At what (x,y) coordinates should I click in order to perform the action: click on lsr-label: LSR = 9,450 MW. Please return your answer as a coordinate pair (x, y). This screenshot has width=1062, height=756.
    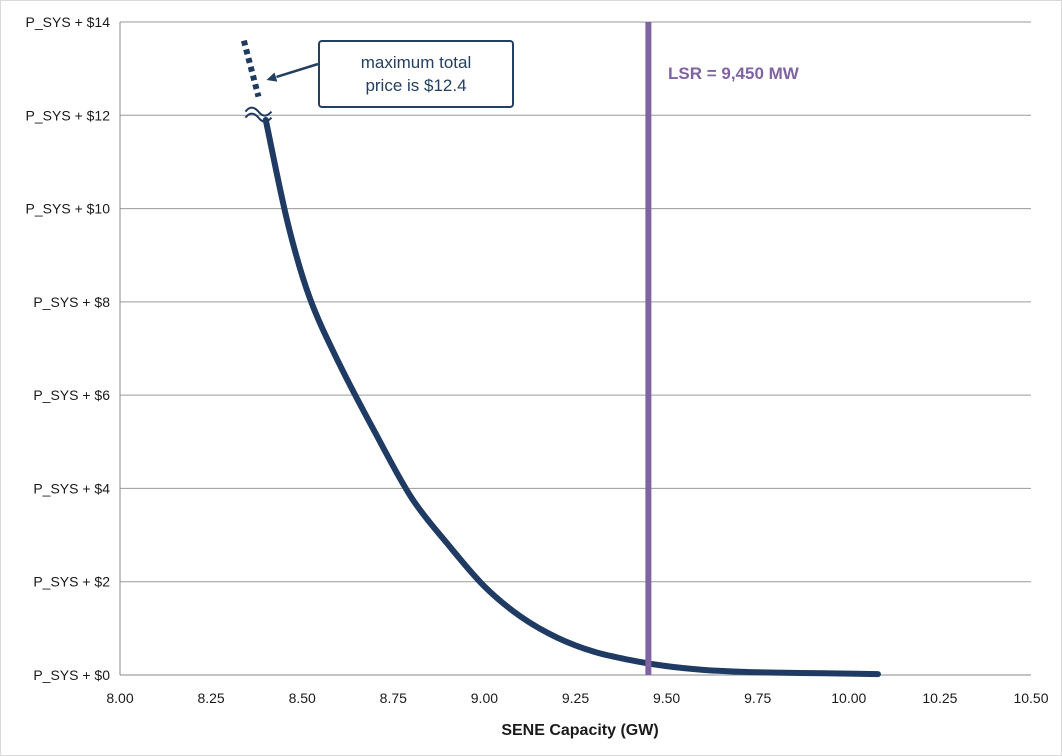
    Looking at the image, I should click on (733, 73).